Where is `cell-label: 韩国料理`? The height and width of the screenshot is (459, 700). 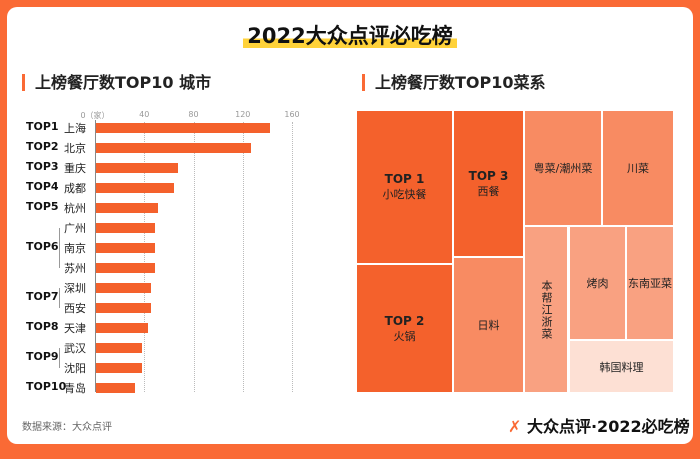
cell-label: 韩国料理 is located at coordinates (621, 367).